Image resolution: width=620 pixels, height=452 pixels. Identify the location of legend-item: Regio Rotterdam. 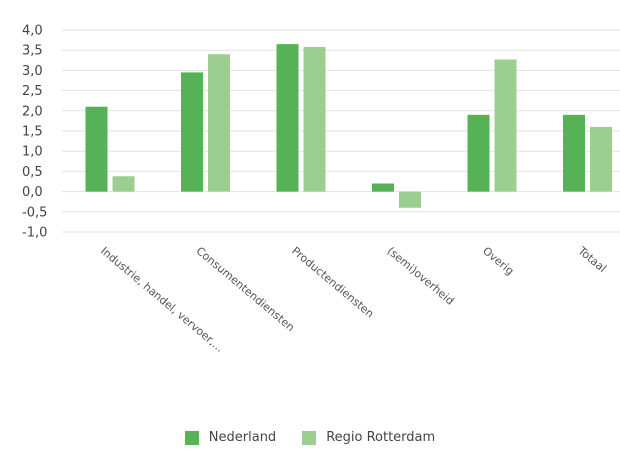
(368, 437).